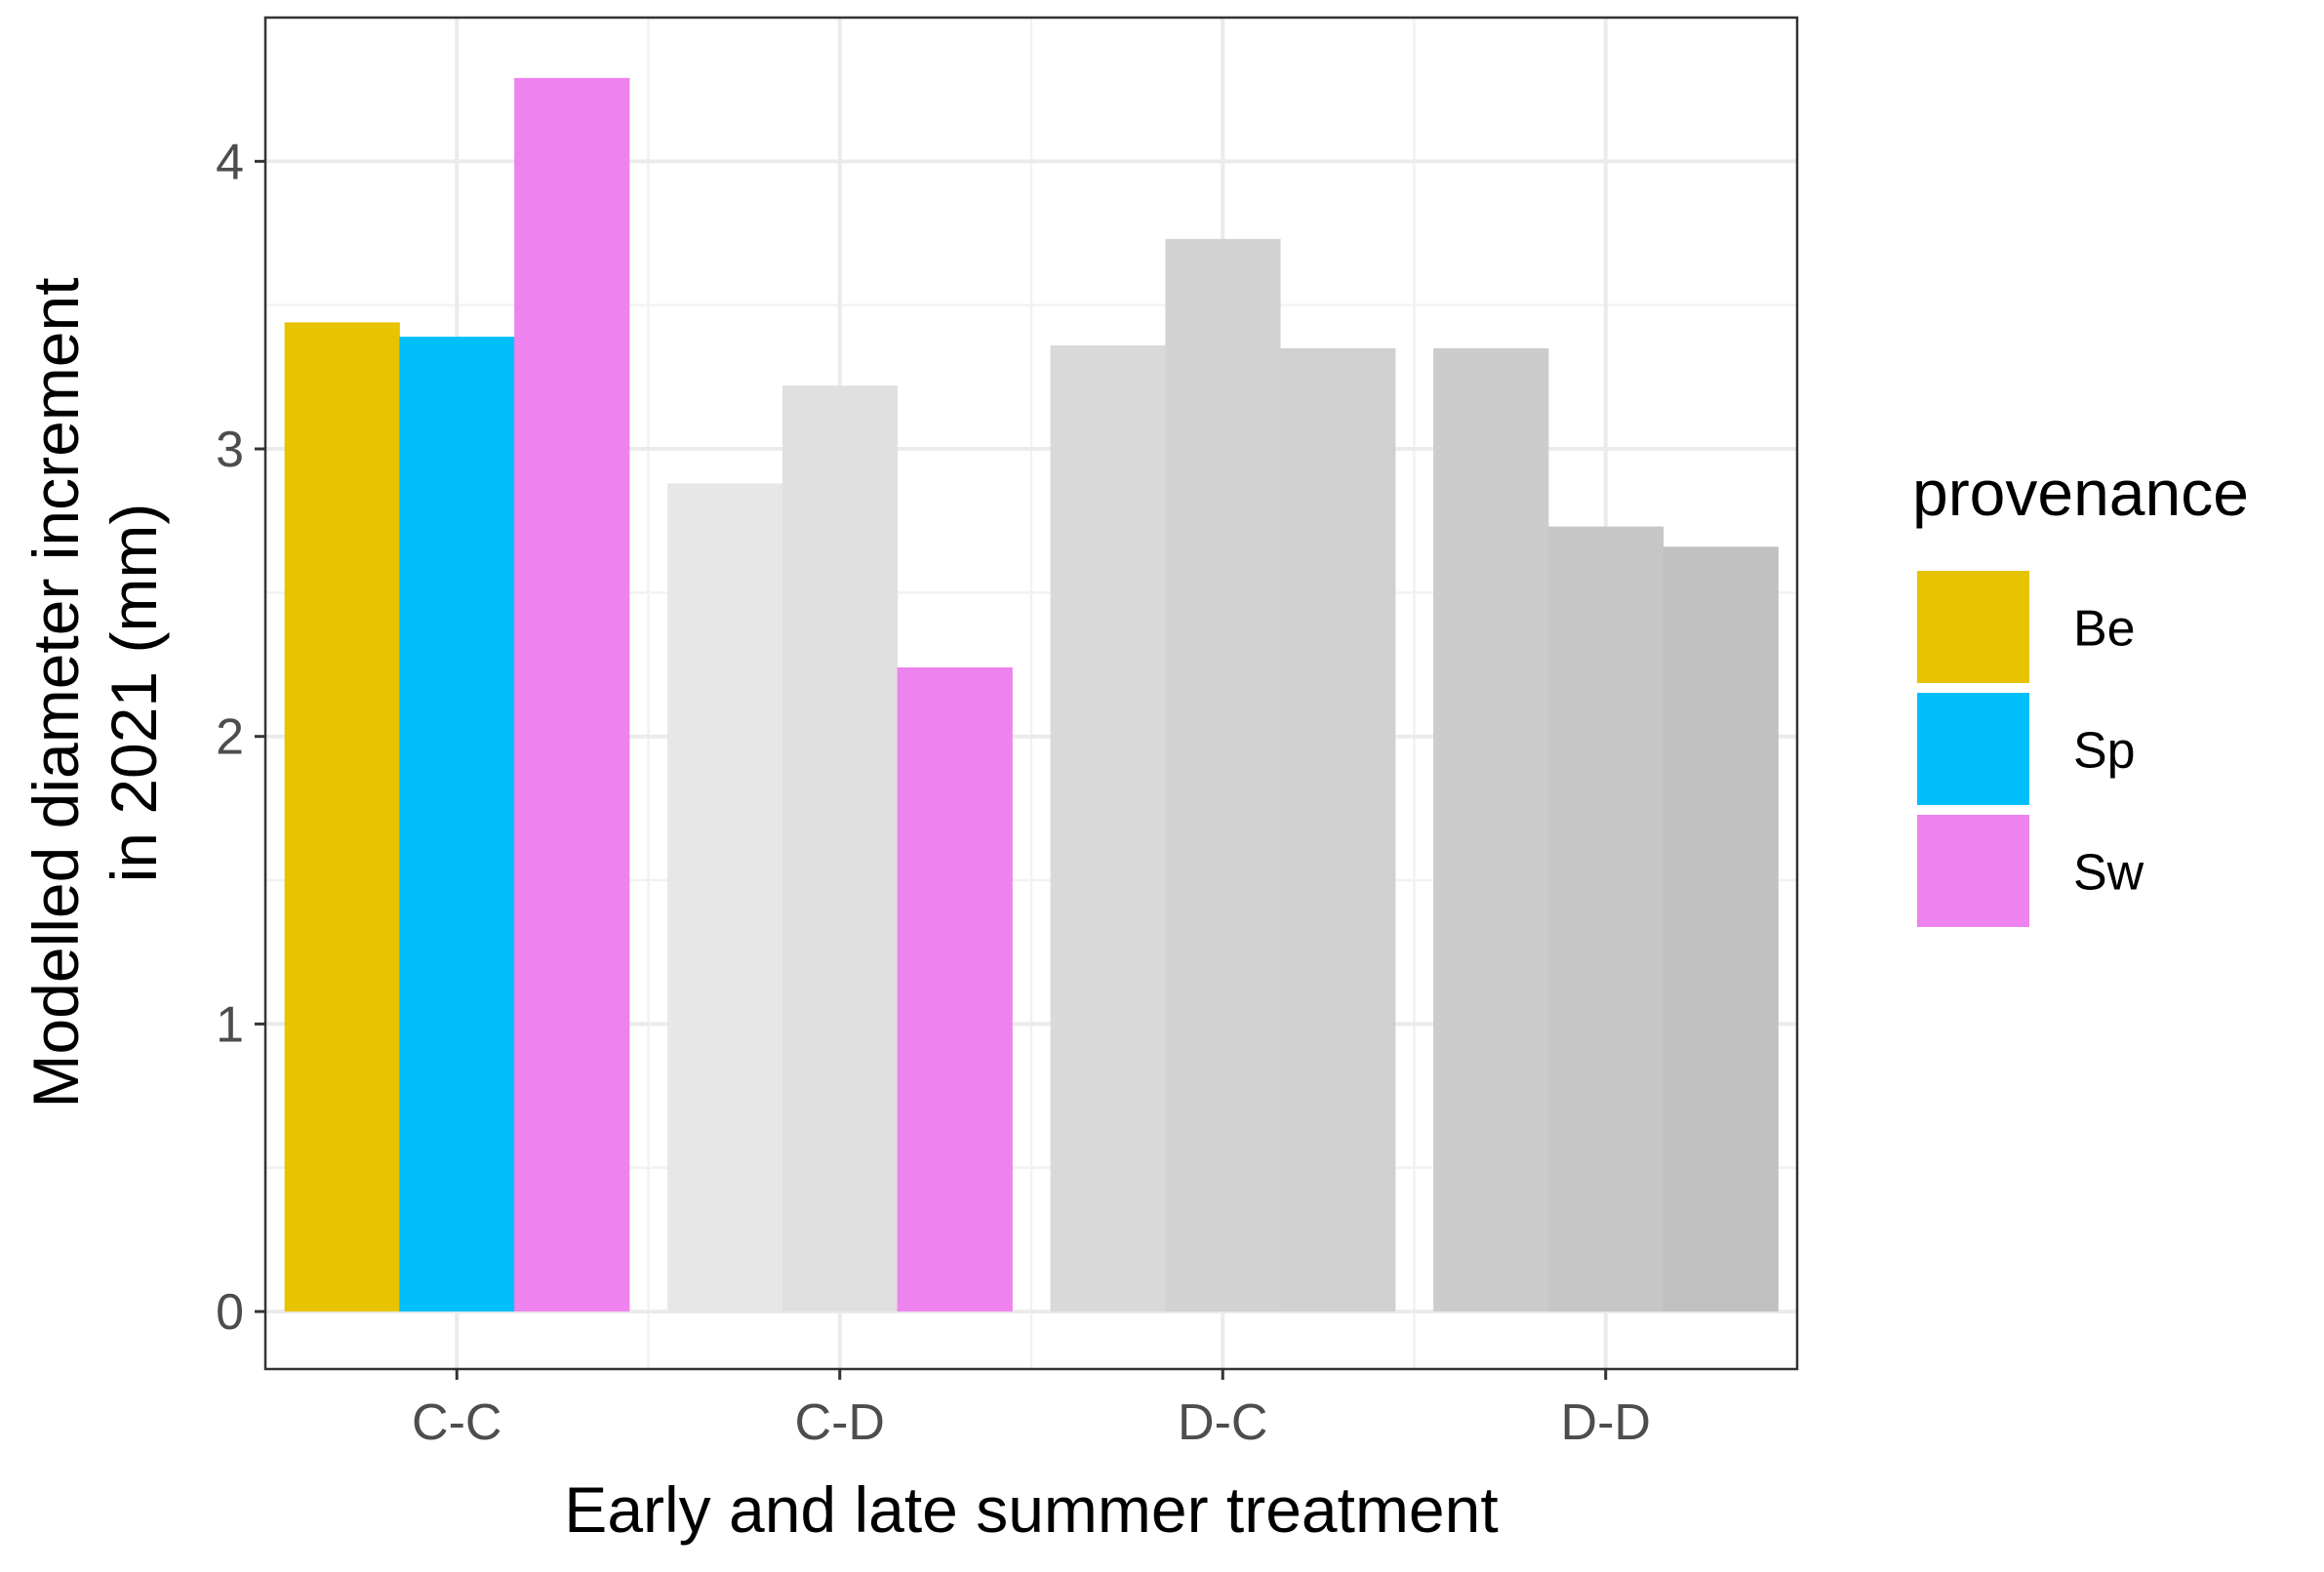 Image resolution: width=2324 pixels, height=1572 pixels. What do you see at coordinates (1108, 828) in the screenshot?
I see `bar-d-c-be` at bounding box center [1108, 828].